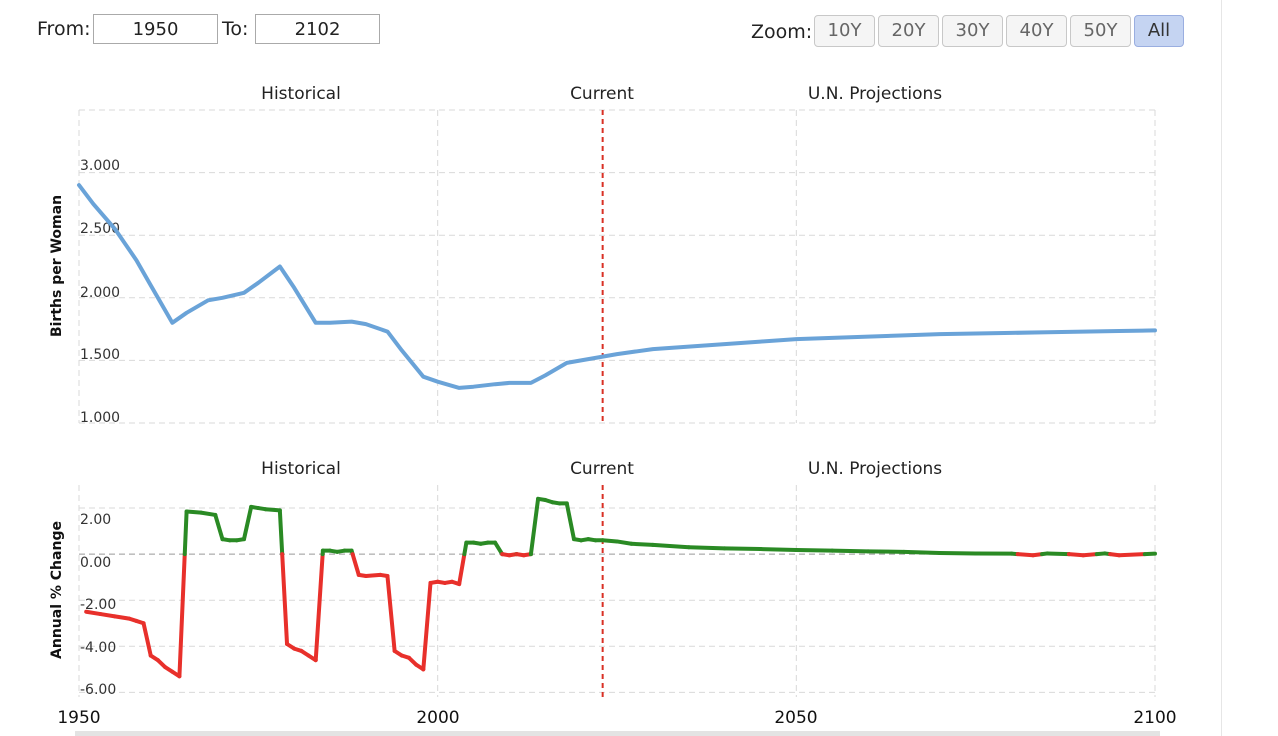 The width and height of the screenshot is (1278, 736). I want to click on y-tick-label: 2.000, so click(100, 293).